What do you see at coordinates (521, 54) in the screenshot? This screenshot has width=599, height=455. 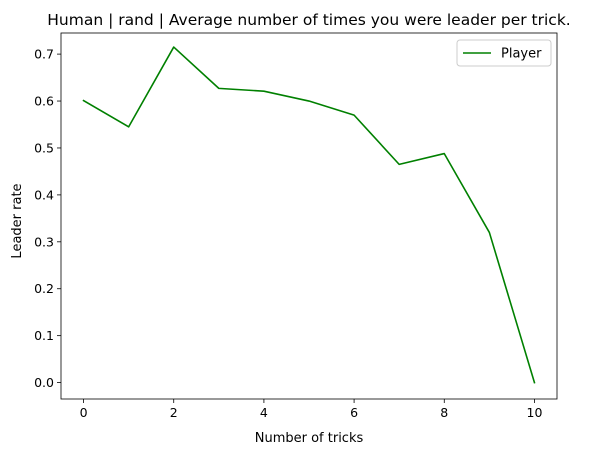 I see `legend-label: Player` at bounding box center [521, 54].